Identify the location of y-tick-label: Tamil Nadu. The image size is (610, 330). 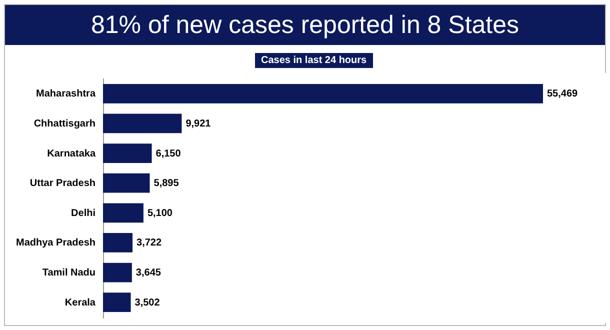
(69, 273).